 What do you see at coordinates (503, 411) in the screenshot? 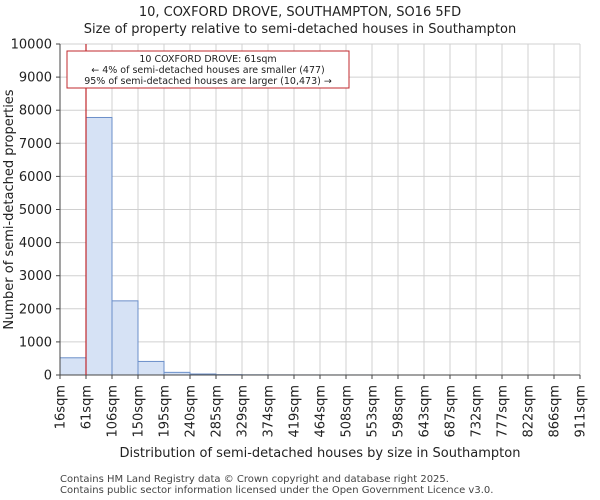
I see `x-tick-label: 777sqm` at bounding box center [503, 411].